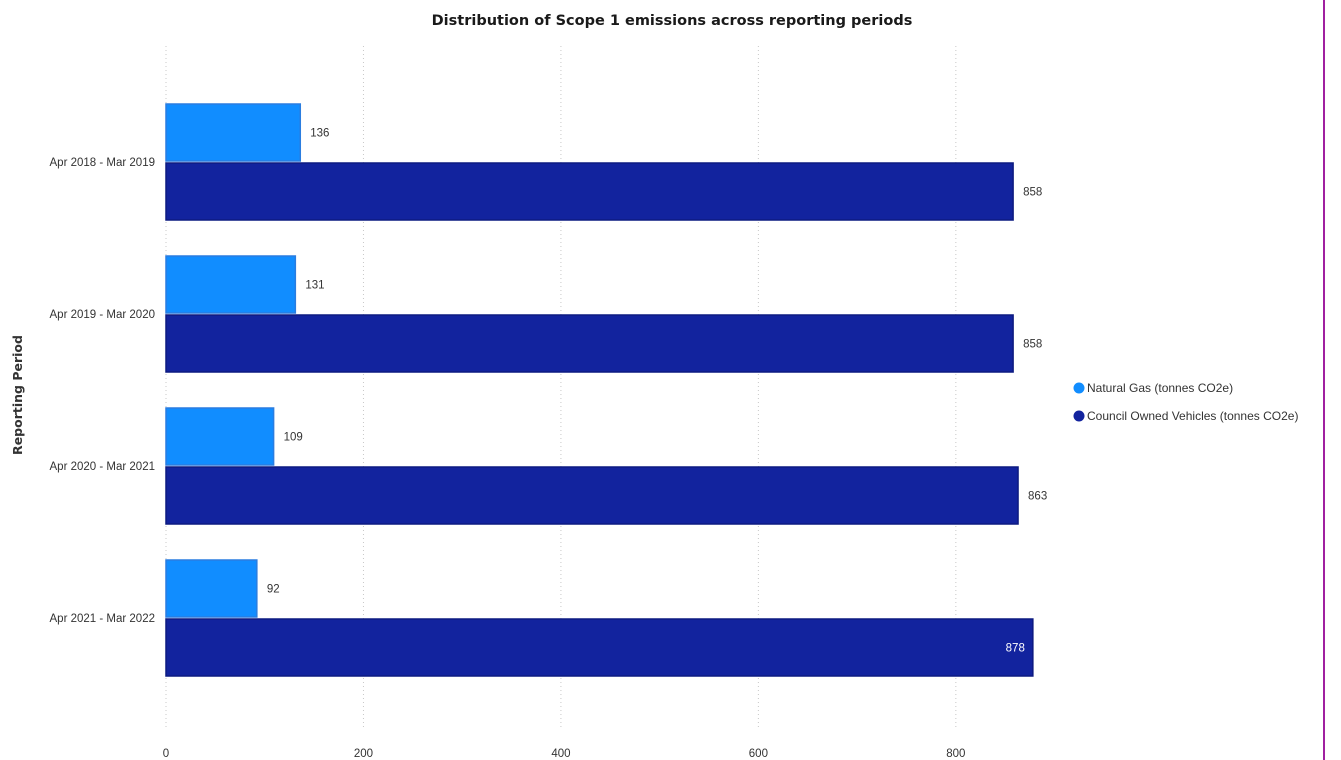  I want to click on data-label: 878, so click(1015, 649).